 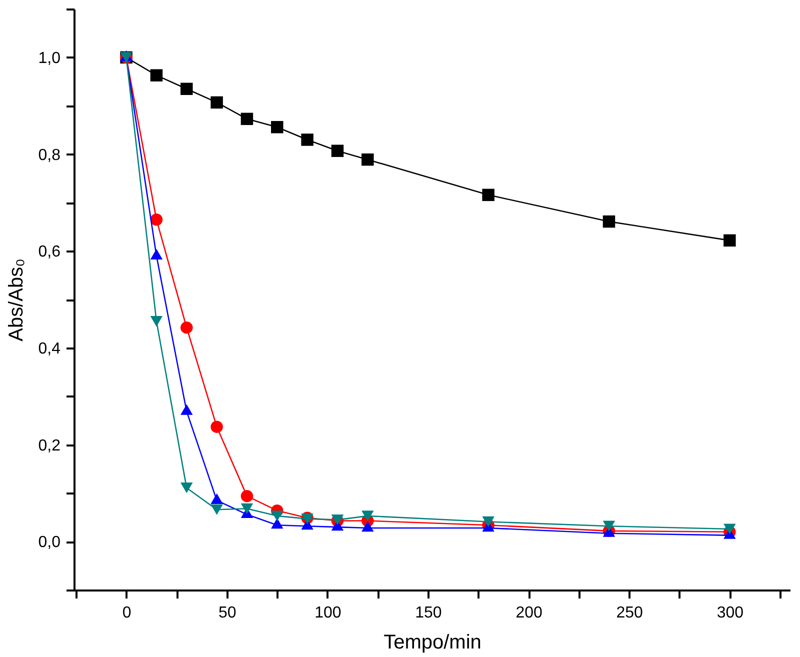 What do you see at coordinates (49, 349) in the screenshot?
I see `y-tick-label: 0,4` at bounding box center [49, 349].